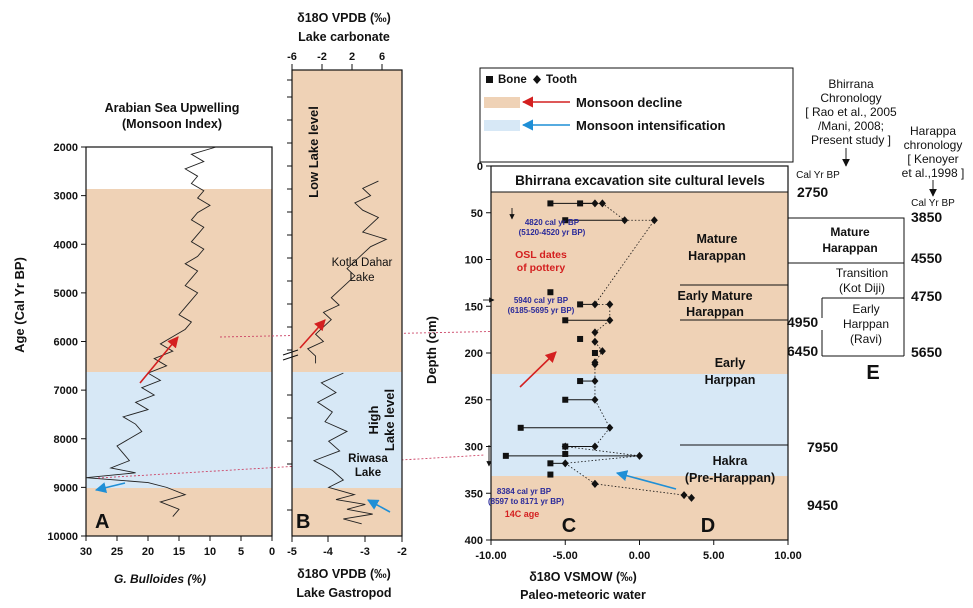 The width and height of the screenshot is (973, 608). What do you see at coordinates (541, 268) in the screenshot?
I see `osl-label-2: of pottery` at bounding box center [541, 268].